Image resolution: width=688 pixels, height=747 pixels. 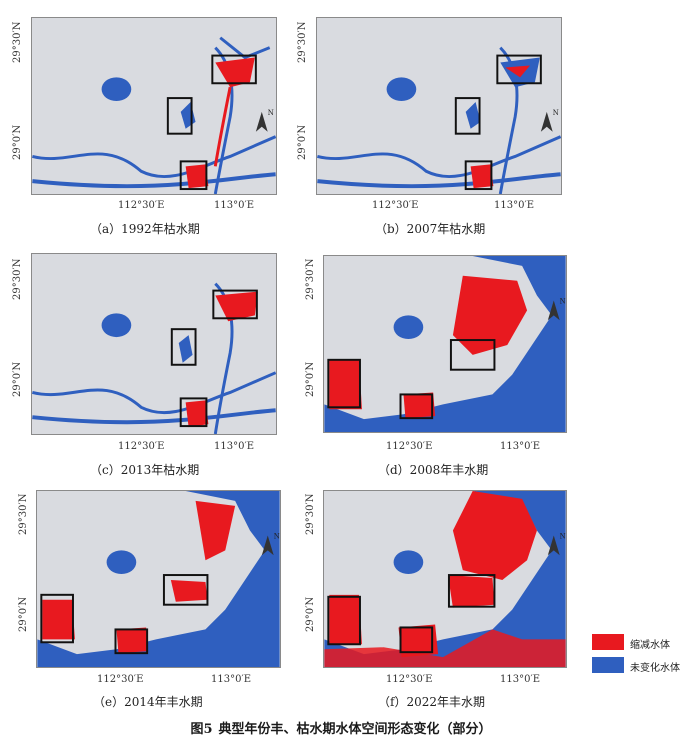 I want to click on map-c, so click(x=154, y=344).